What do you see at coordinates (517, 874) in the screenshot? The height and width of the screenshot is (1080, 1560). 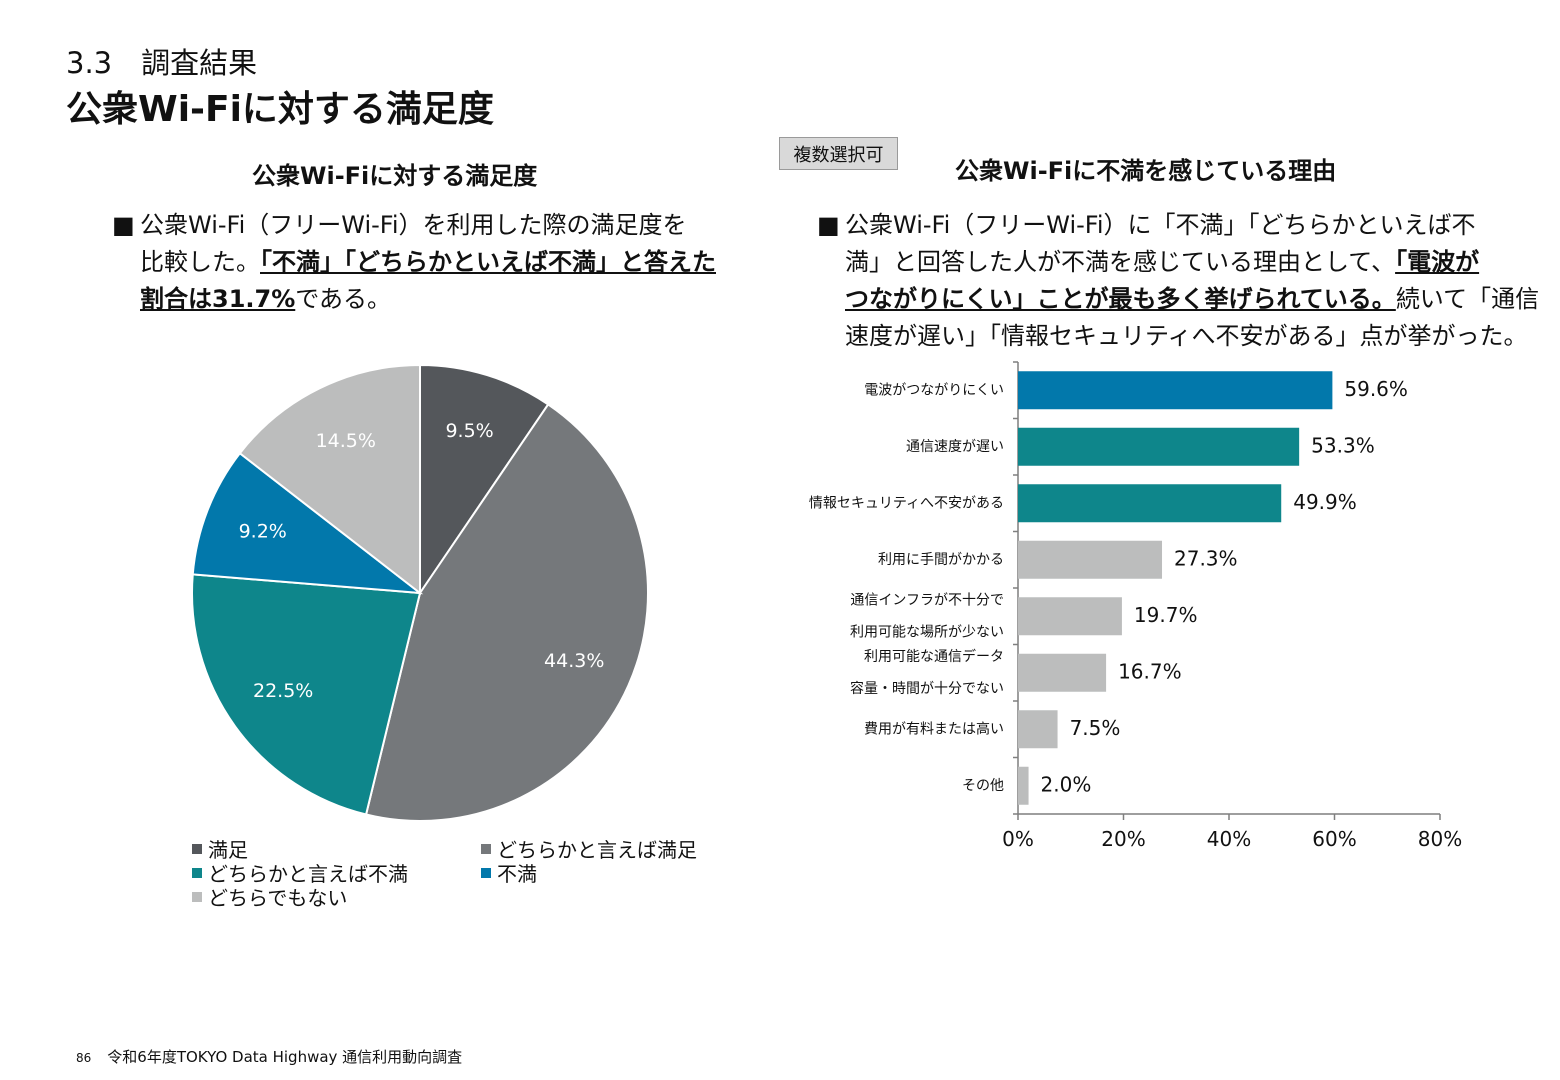 I see `legend-label: 不満` at bounding box center [517, 874].